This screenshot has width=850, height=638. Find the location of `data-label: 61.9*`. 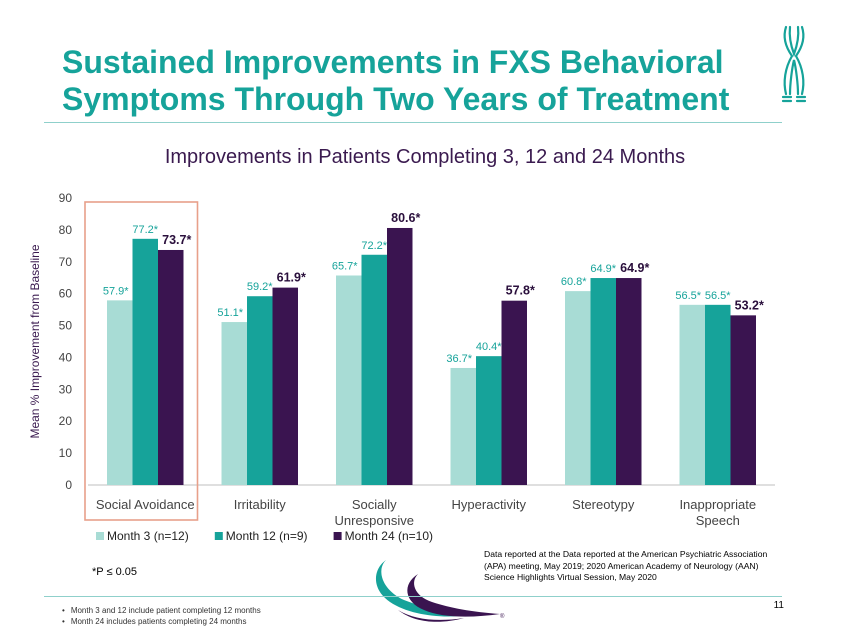

data-label: 61.9* is located at coordinates (291, 278).